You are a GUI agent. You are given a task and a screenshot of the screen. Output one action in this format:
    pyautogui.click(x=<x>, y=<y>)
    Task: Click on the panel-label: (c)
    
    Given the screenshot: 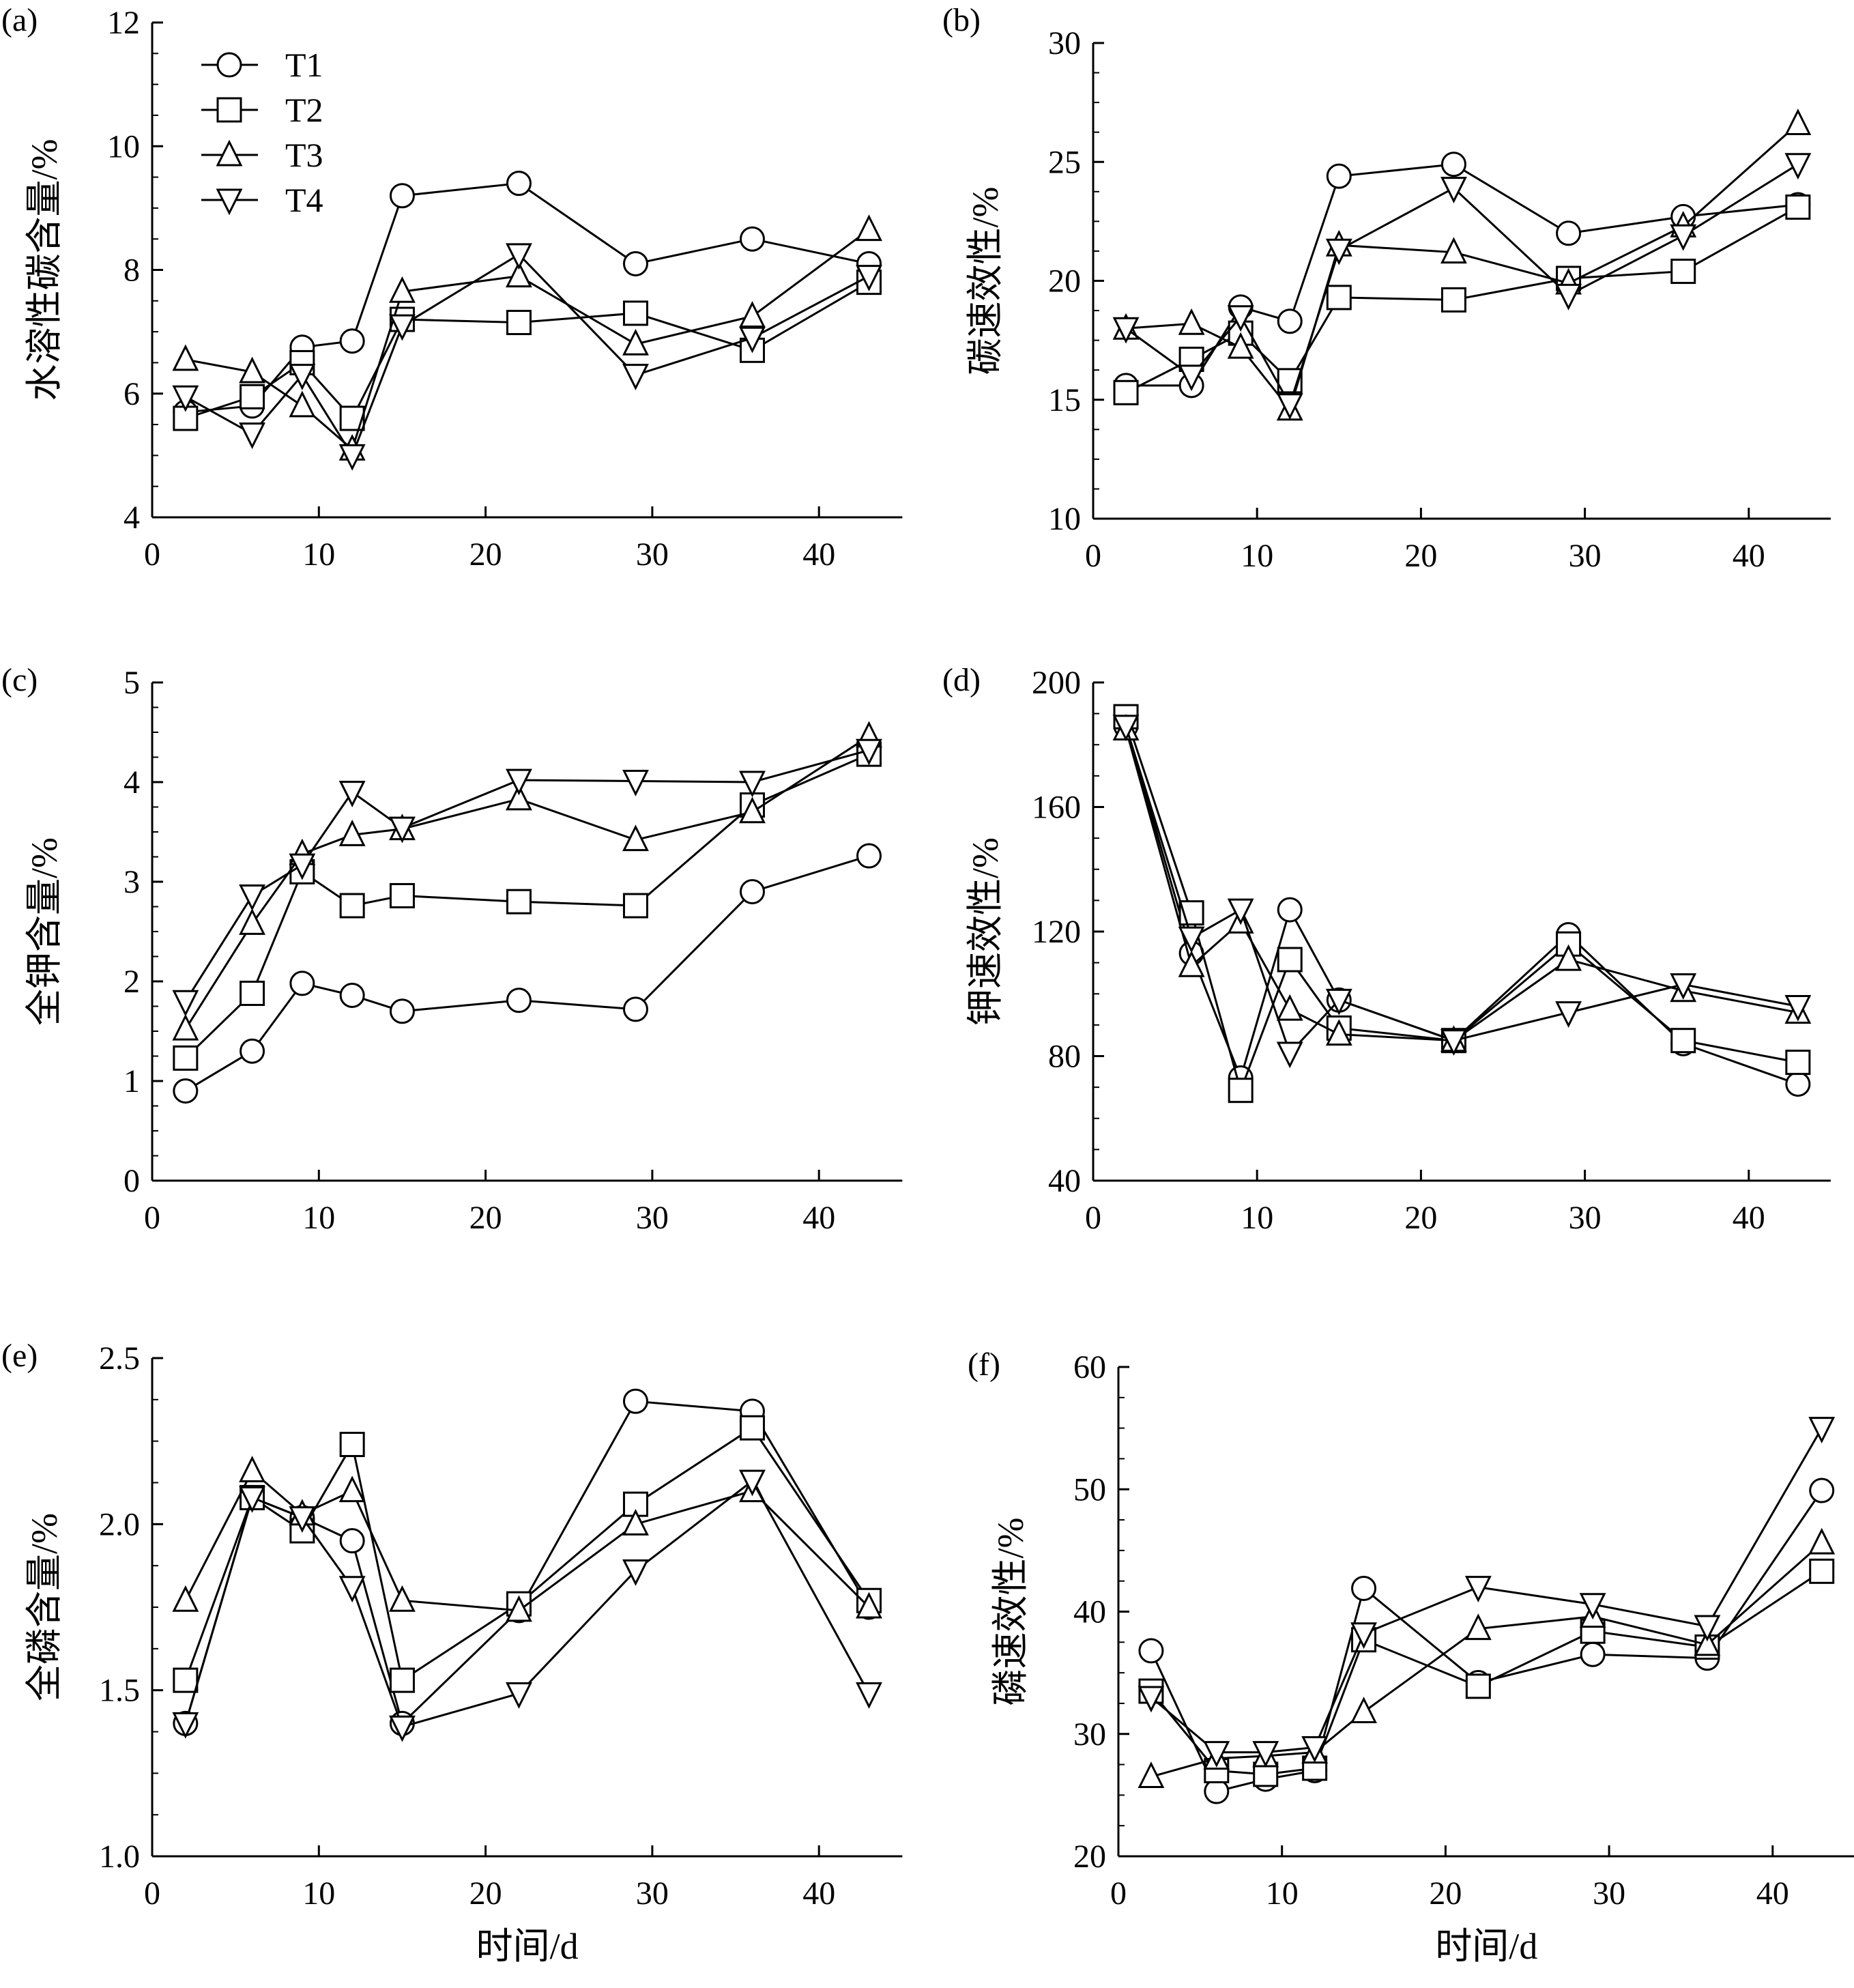 What is the action you would take?
    pyautogui.click(x=19, y=680)
    